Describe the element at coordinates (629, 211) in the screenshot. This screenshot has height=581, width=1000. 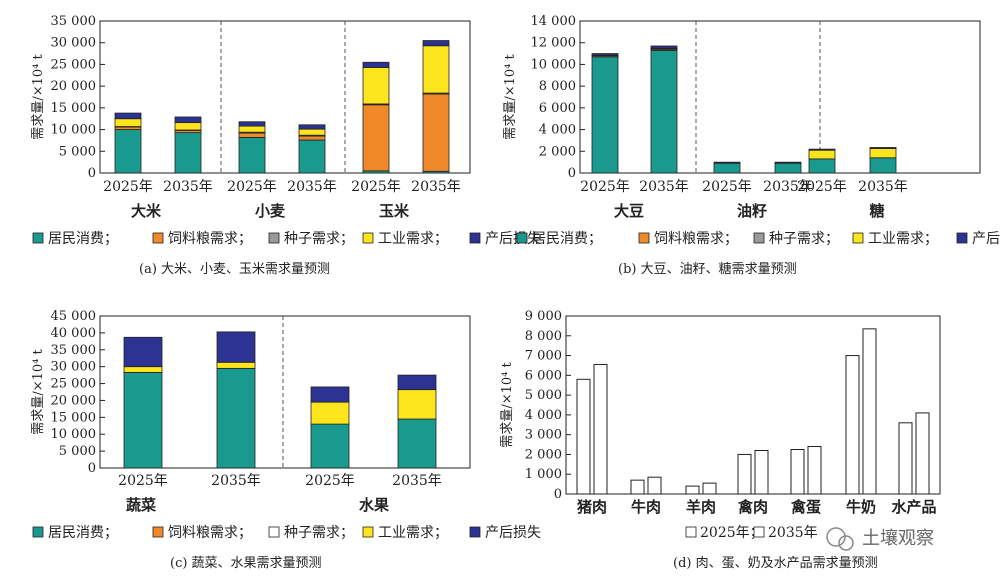
I see `group-label: 大豆` at that location.